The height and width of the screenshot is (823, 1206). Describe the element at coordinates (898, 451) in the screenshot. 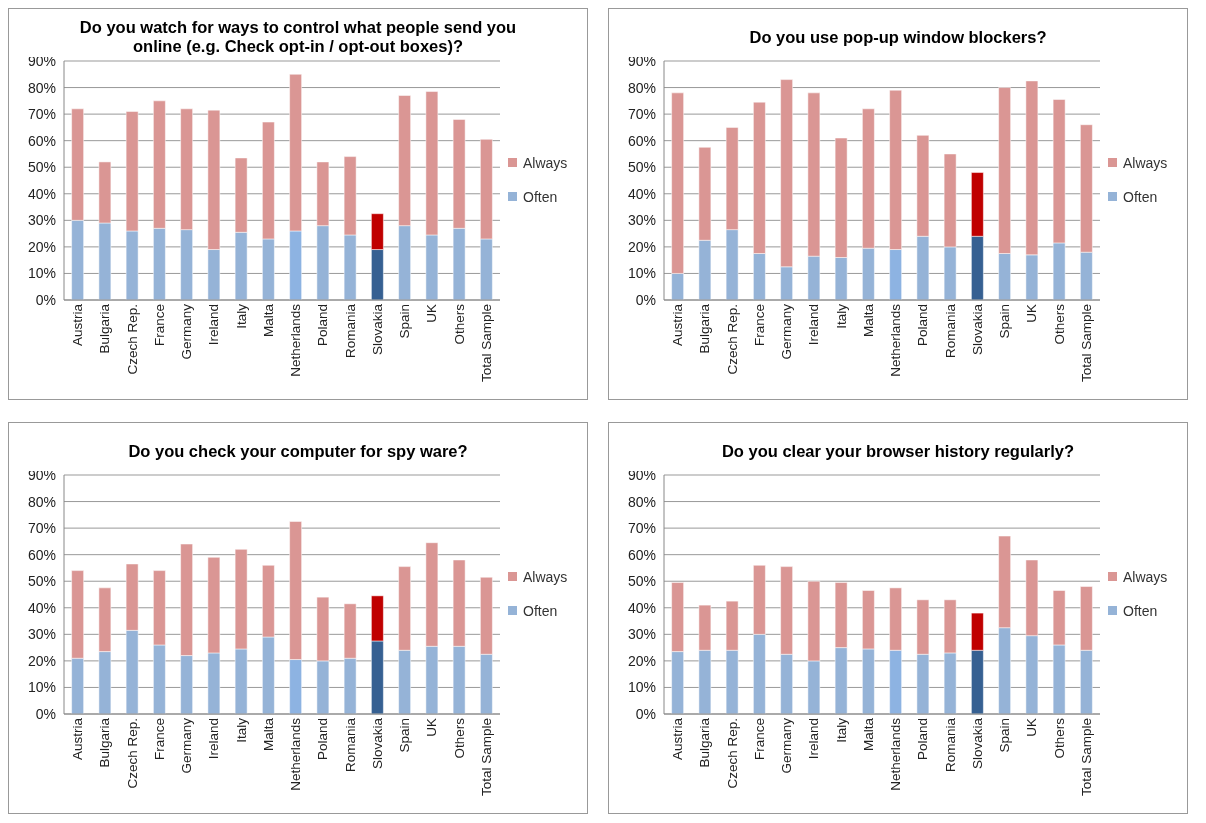

I see `chart-title: Do you clear your browser history regularly?` at that location.